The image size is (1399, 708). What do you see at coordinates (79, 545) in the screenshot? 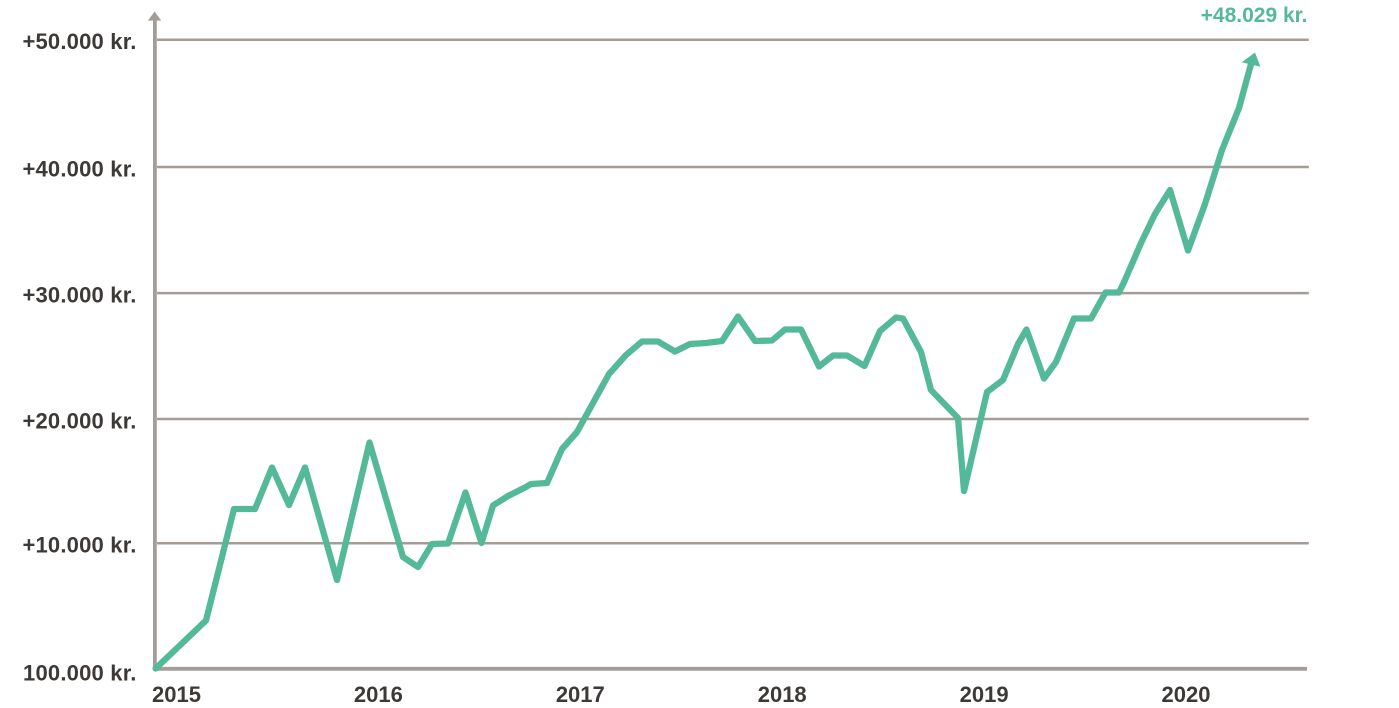
I see `svg-text: +10.000 kr.` at bounding box center [79, 545].